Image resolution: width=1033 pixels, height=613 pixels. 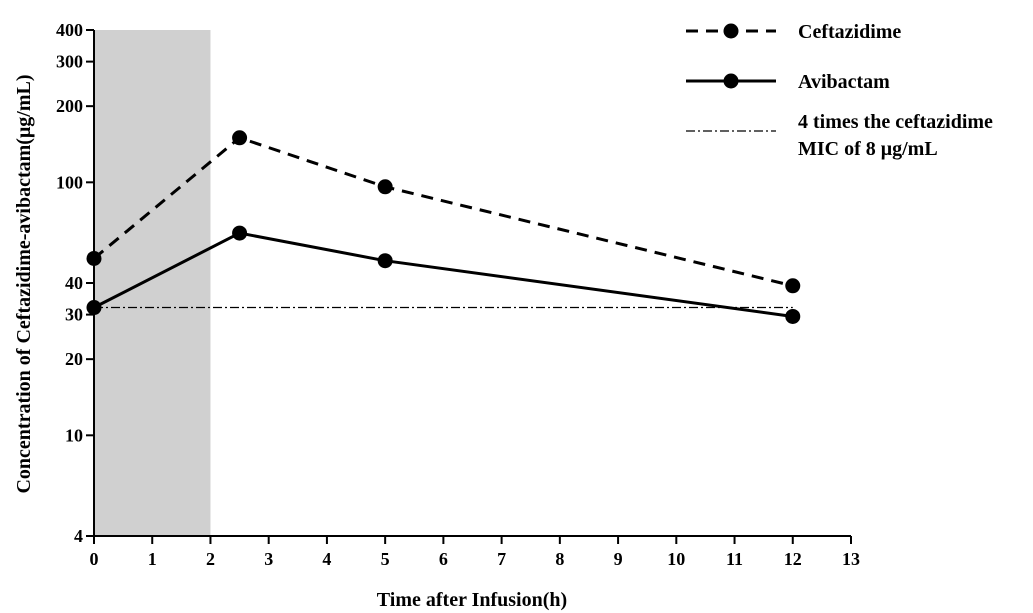 What do you see at coordinates (844, 82) in the screenshot?
I see `legend-label-avibactam: Avibactam` at bounding box center [844, 82].